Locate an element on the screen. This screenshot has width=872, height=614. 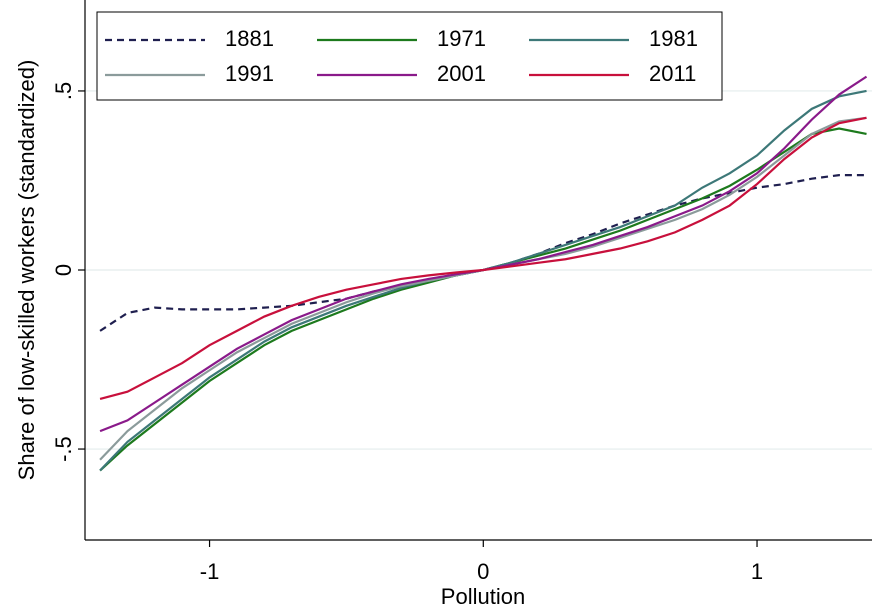
x-tick-label: -1 is located at coordinates (210, 571).